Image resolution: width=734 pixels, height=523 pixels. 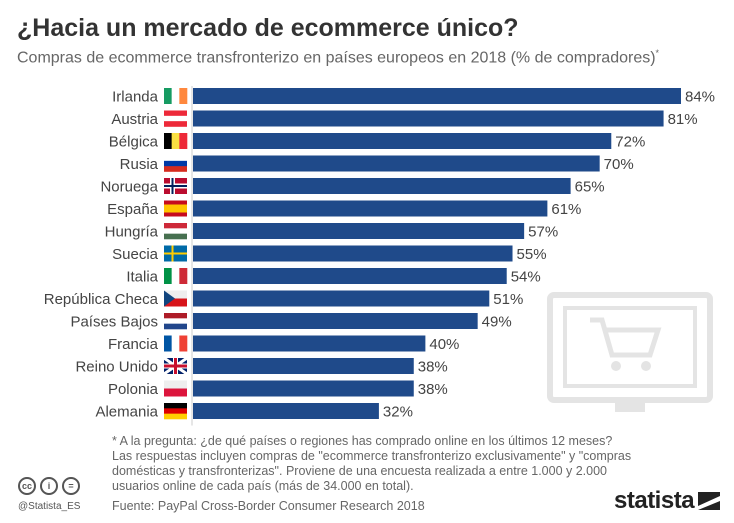 What do you see at coordinates (268, 28) in the screenshot?
I see `chart-title: ¿Hacia un mercado de ecommerce único?` at bounding box center [268, 28].